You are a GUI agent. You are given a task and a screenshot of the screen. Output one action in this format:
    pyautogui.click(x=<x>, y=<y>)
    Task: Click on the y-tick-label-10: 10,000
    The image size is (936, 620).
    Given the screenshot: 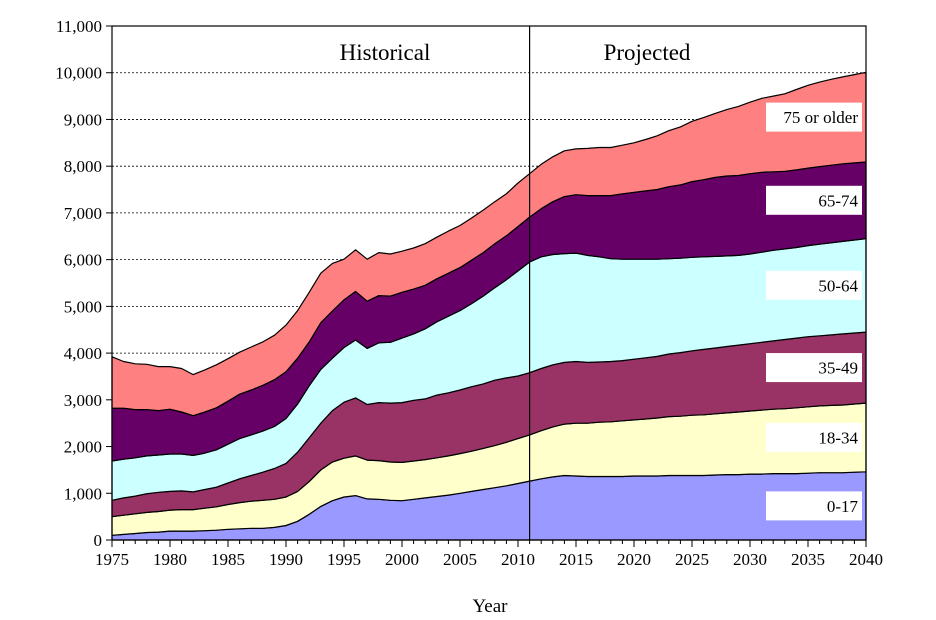 What is the action you would take?
    pyautogui.click(x=78, y=73)
    